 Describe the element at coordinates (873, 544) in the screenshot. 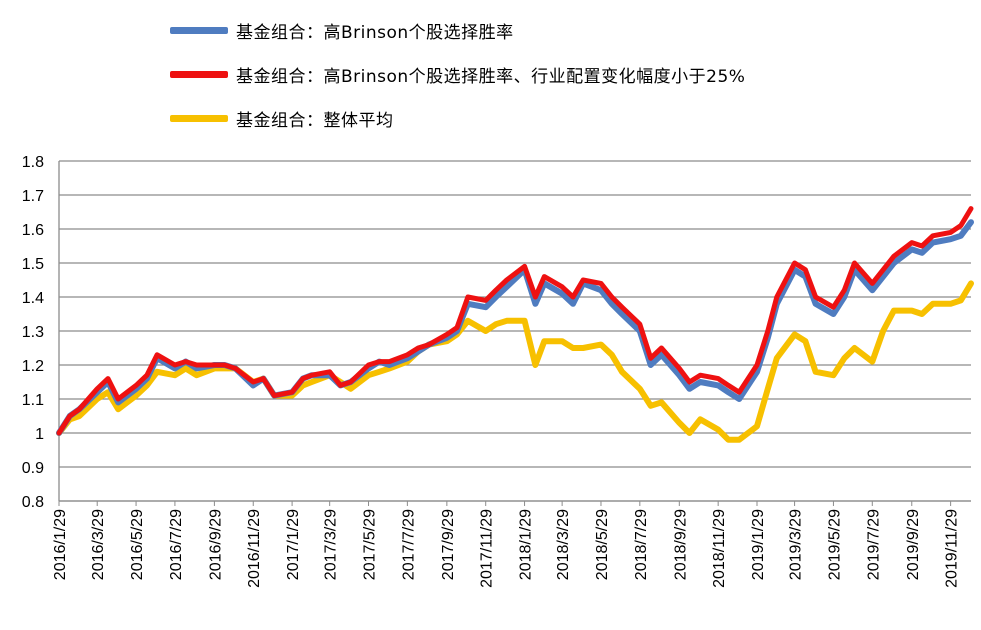

I see `x-tick-label: 2019/7/29` at that location.